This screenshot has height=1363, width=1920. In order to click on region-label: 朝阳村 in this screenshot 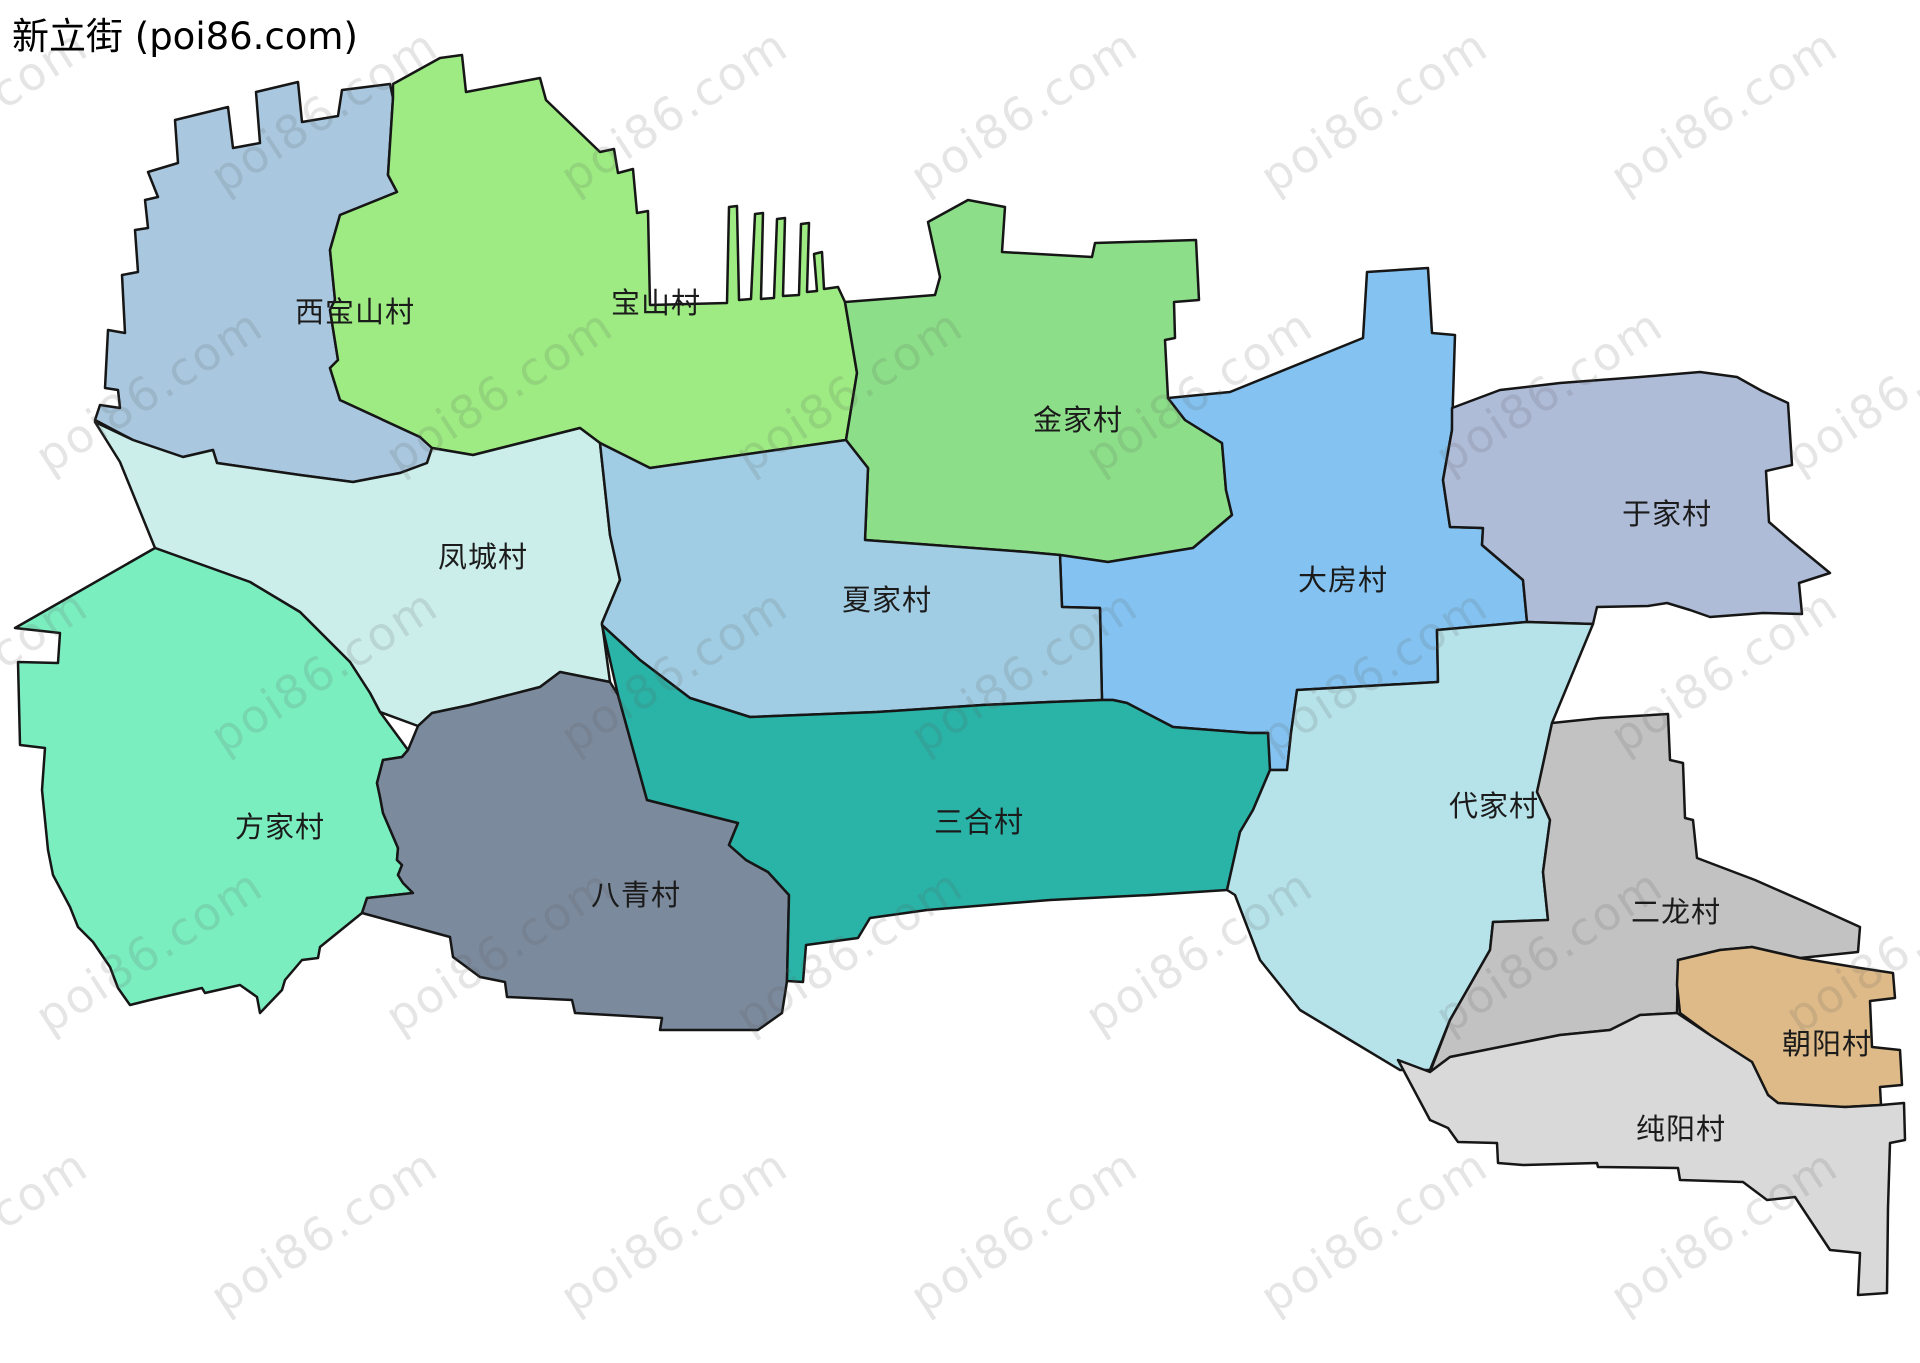, I will do `click(1827, 1044)`.